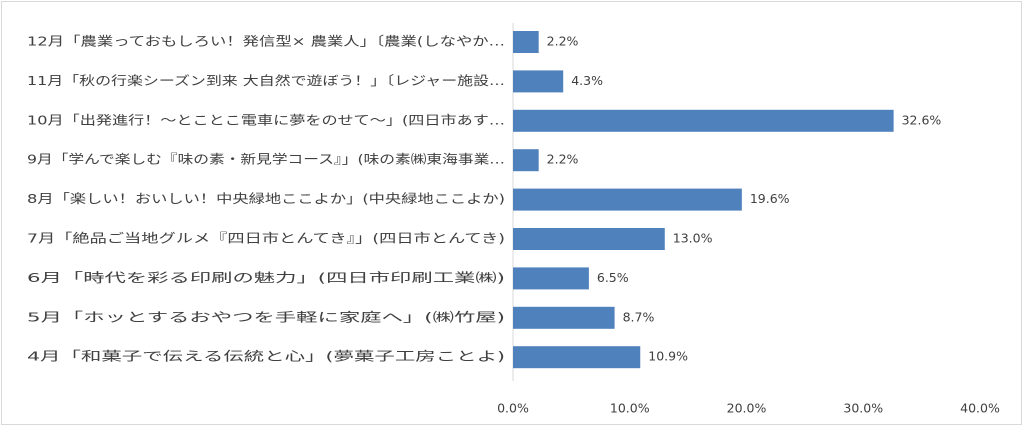 Image resolution: width=1024 pixels, height=427 pixels. I want to click on data-label: 19.6%, so click(770, 198).